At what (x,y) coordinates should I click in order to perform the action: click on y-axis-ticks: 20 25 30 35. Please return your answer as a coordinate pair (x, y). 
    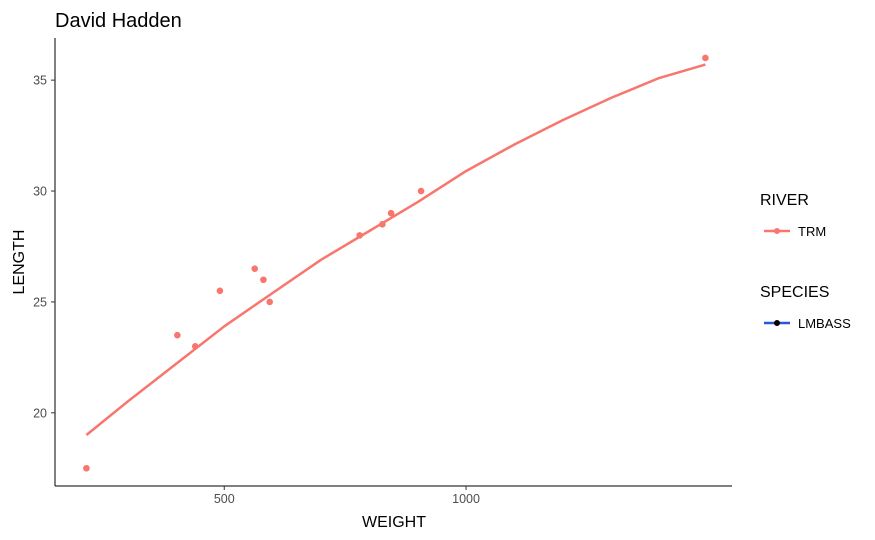
    Looking at the image, I should click on (44, 247).